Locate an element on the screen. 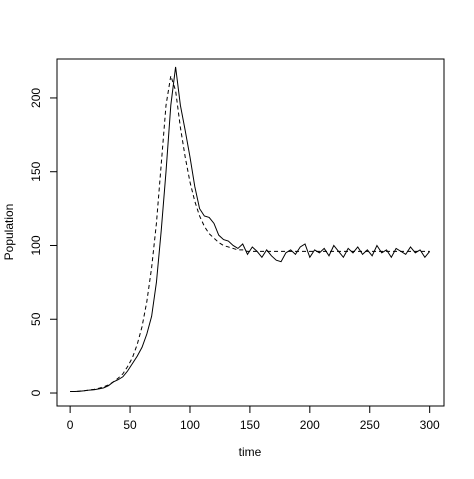  y-tick-label: 200 is located at coordinates (36, 98).